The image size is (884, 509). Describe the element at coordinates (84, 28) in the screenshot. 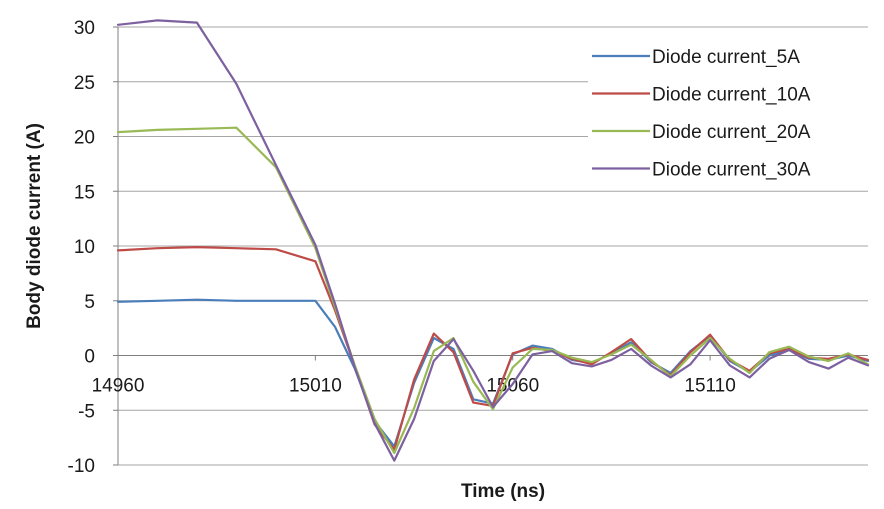

I see `y-tick-label: 30` at that location.